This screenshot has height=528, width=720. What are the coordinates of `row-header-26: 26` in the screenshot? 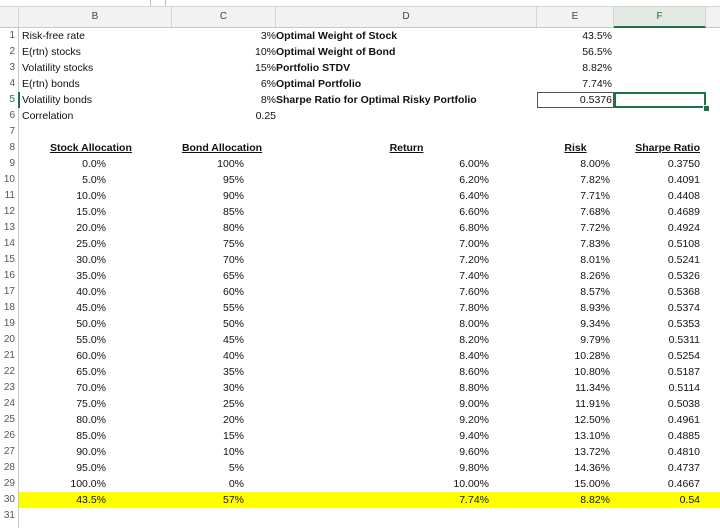 It's located at (9, 435).